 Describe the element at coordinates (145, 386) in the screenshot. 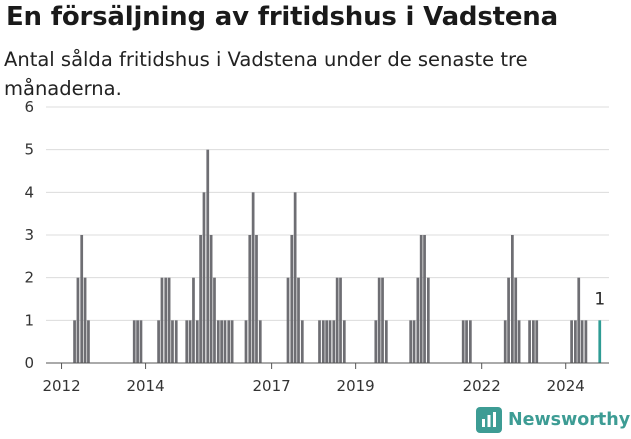

I see `x-tick-label: 2014` at that location.